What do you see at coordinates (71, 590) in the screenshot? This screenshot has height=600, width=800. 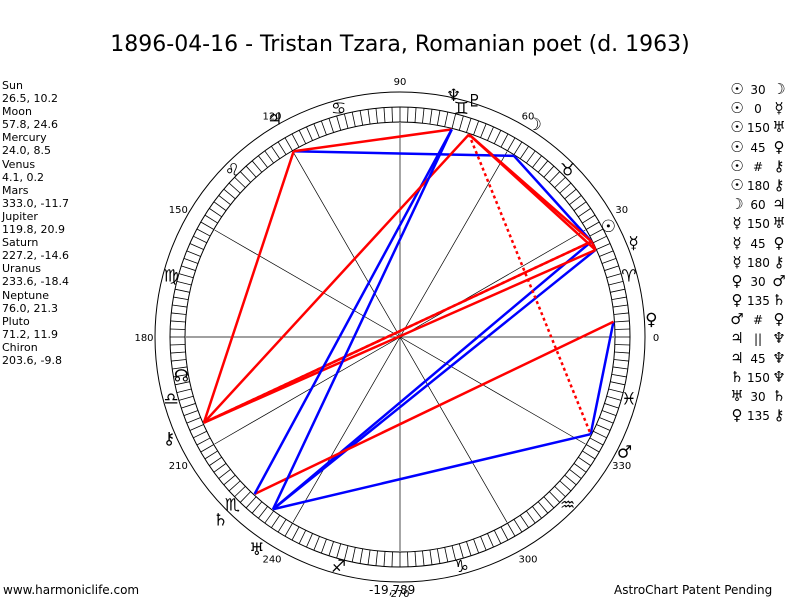 I see `website-link: www.harmoniclife.com` at bounding box center [71, 590].